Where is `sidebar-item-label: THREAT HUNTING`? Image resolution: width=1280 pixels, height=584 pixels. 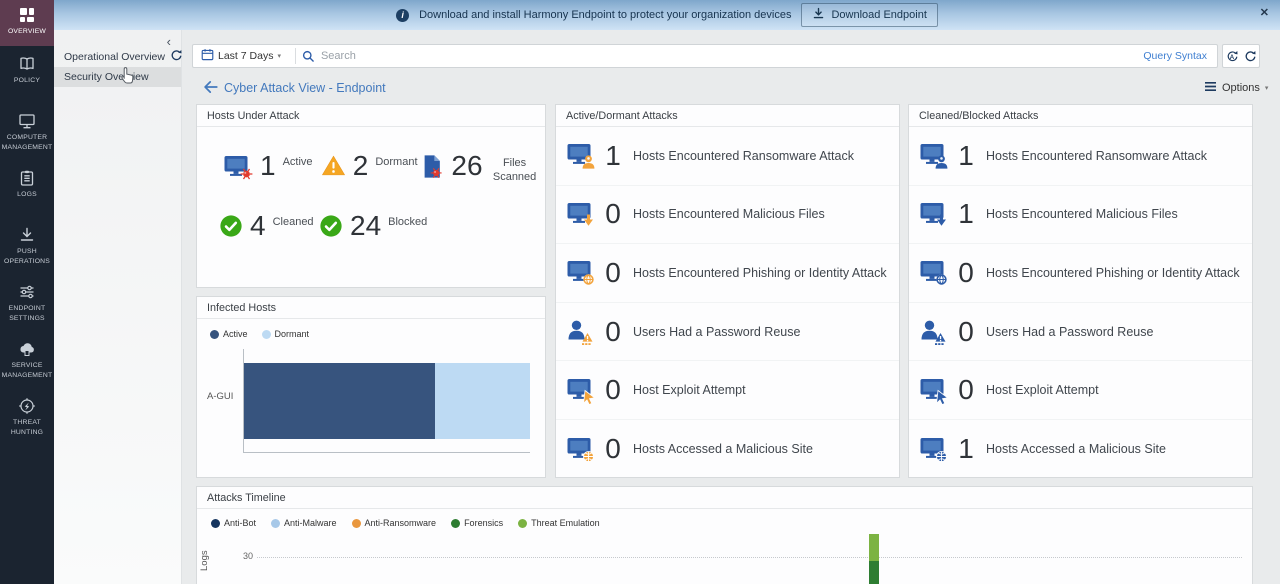
sidebar-item-label: THREAT HUNTING is located at coordinates (27, 427).